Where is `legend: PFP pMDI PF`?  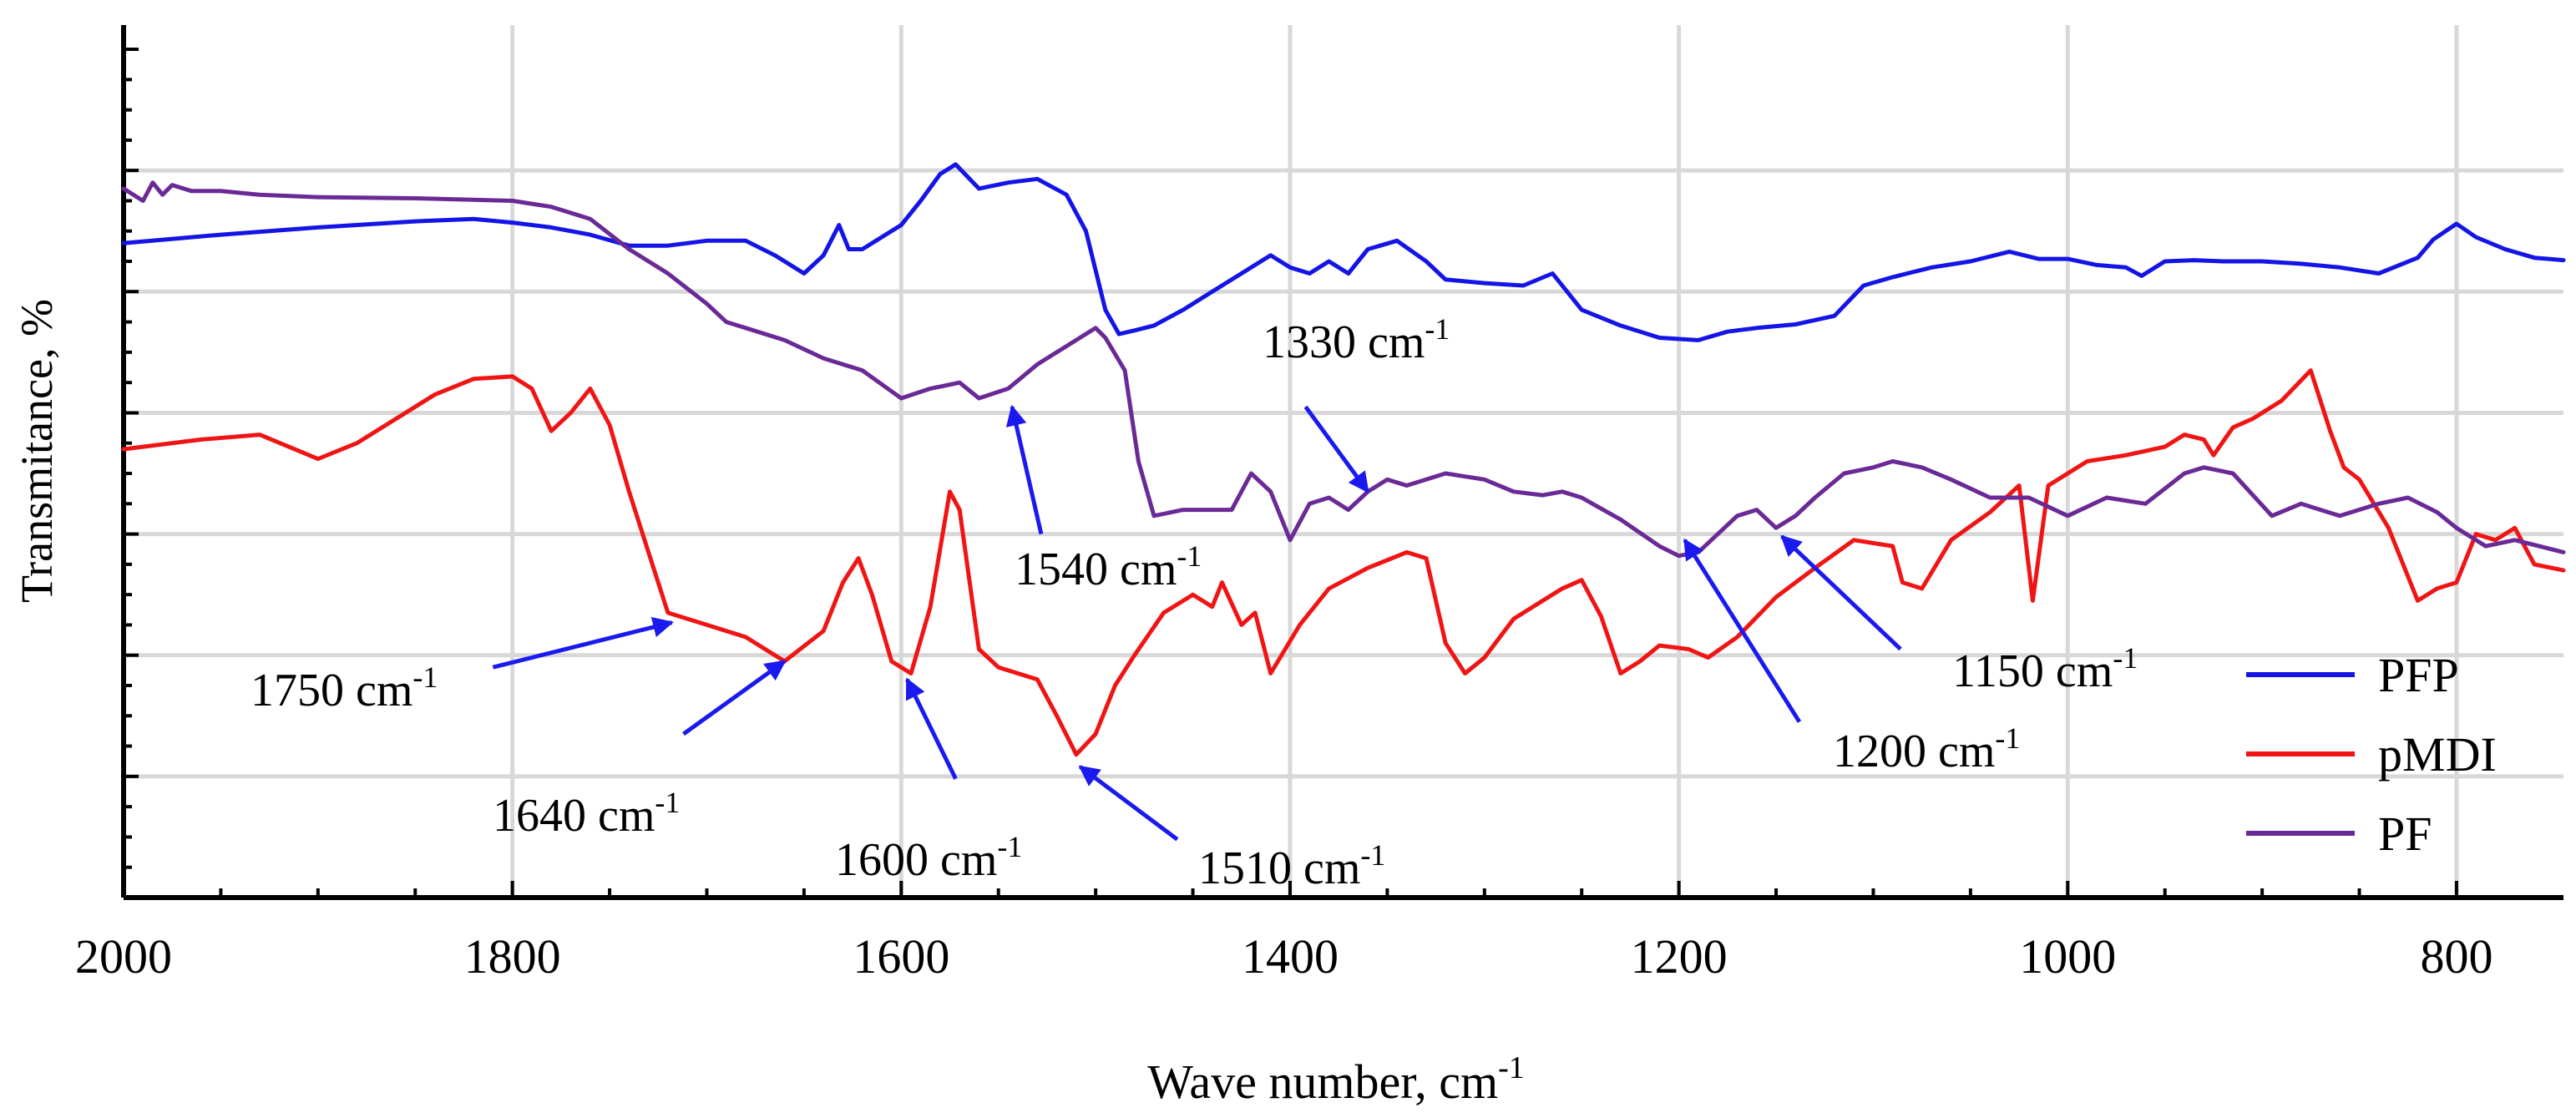
legend: PFP pMDI PF is located at coordinates (2371, 754).